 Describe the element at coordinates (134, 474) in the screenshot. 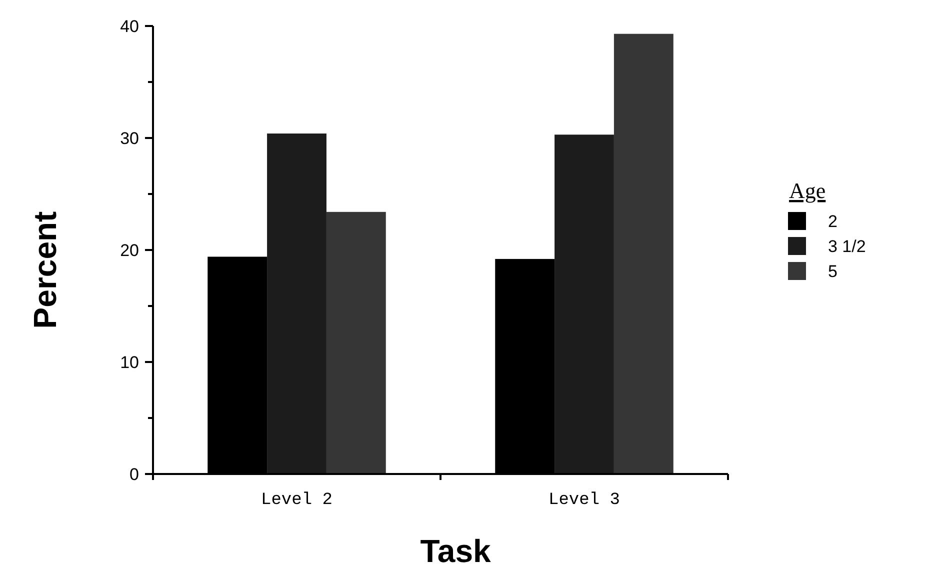

I see `y-tick-label: 0` at that location.